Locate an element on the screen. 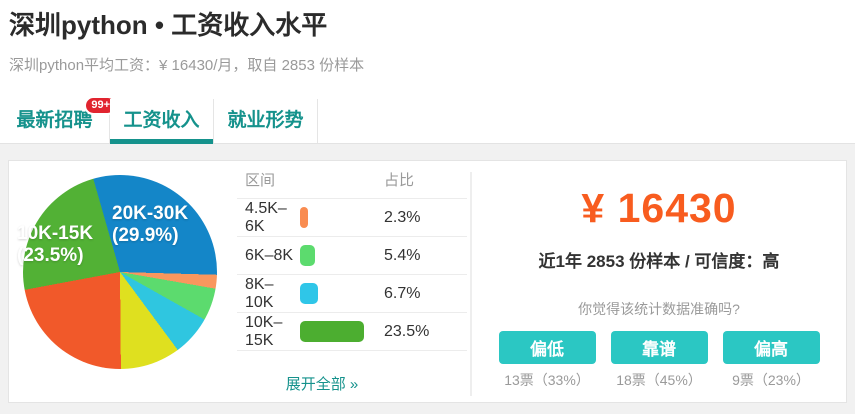 The image size is (855, 415). table-row: 6K–8K 5.4% is located at coordinates (352, 256).